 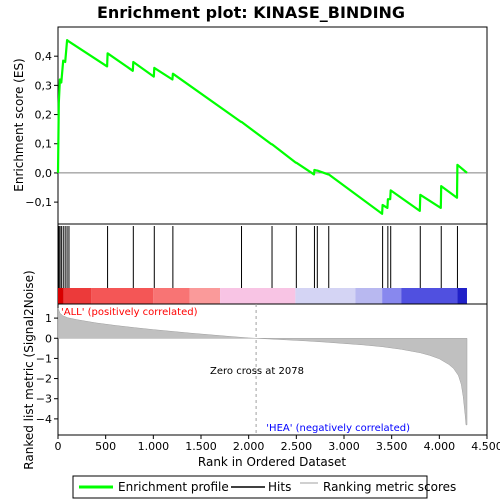 What do you see at coordinates (48, 318) in the screenshot?
I see `metric-y-tick-label: 1` at bounding box center [48, 318].